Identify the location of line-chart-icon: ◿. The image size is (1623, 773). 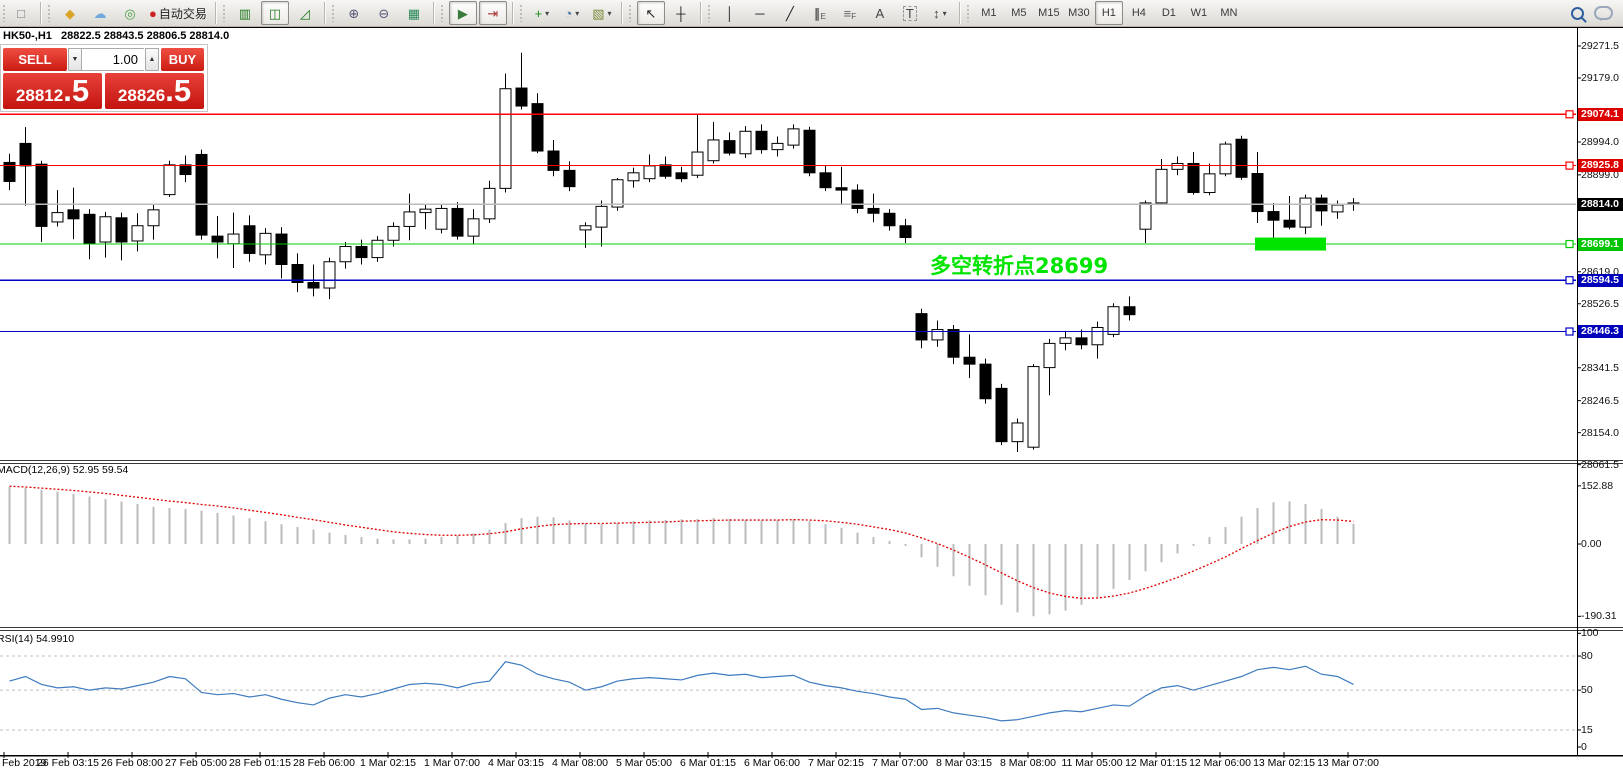
(304, 13).